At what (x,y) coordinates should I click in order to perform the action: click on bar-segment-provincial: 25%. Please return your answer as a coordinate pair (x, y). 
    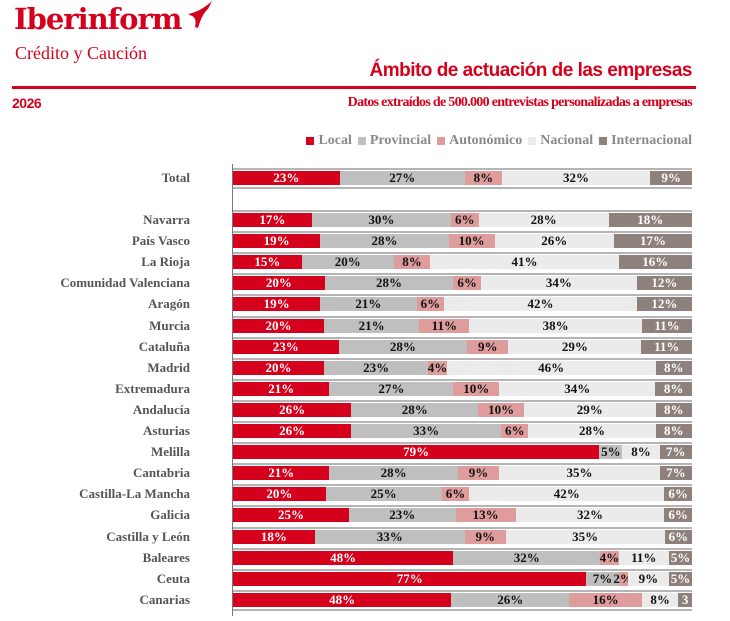
    Looking at the image, I should click on (383, 494).